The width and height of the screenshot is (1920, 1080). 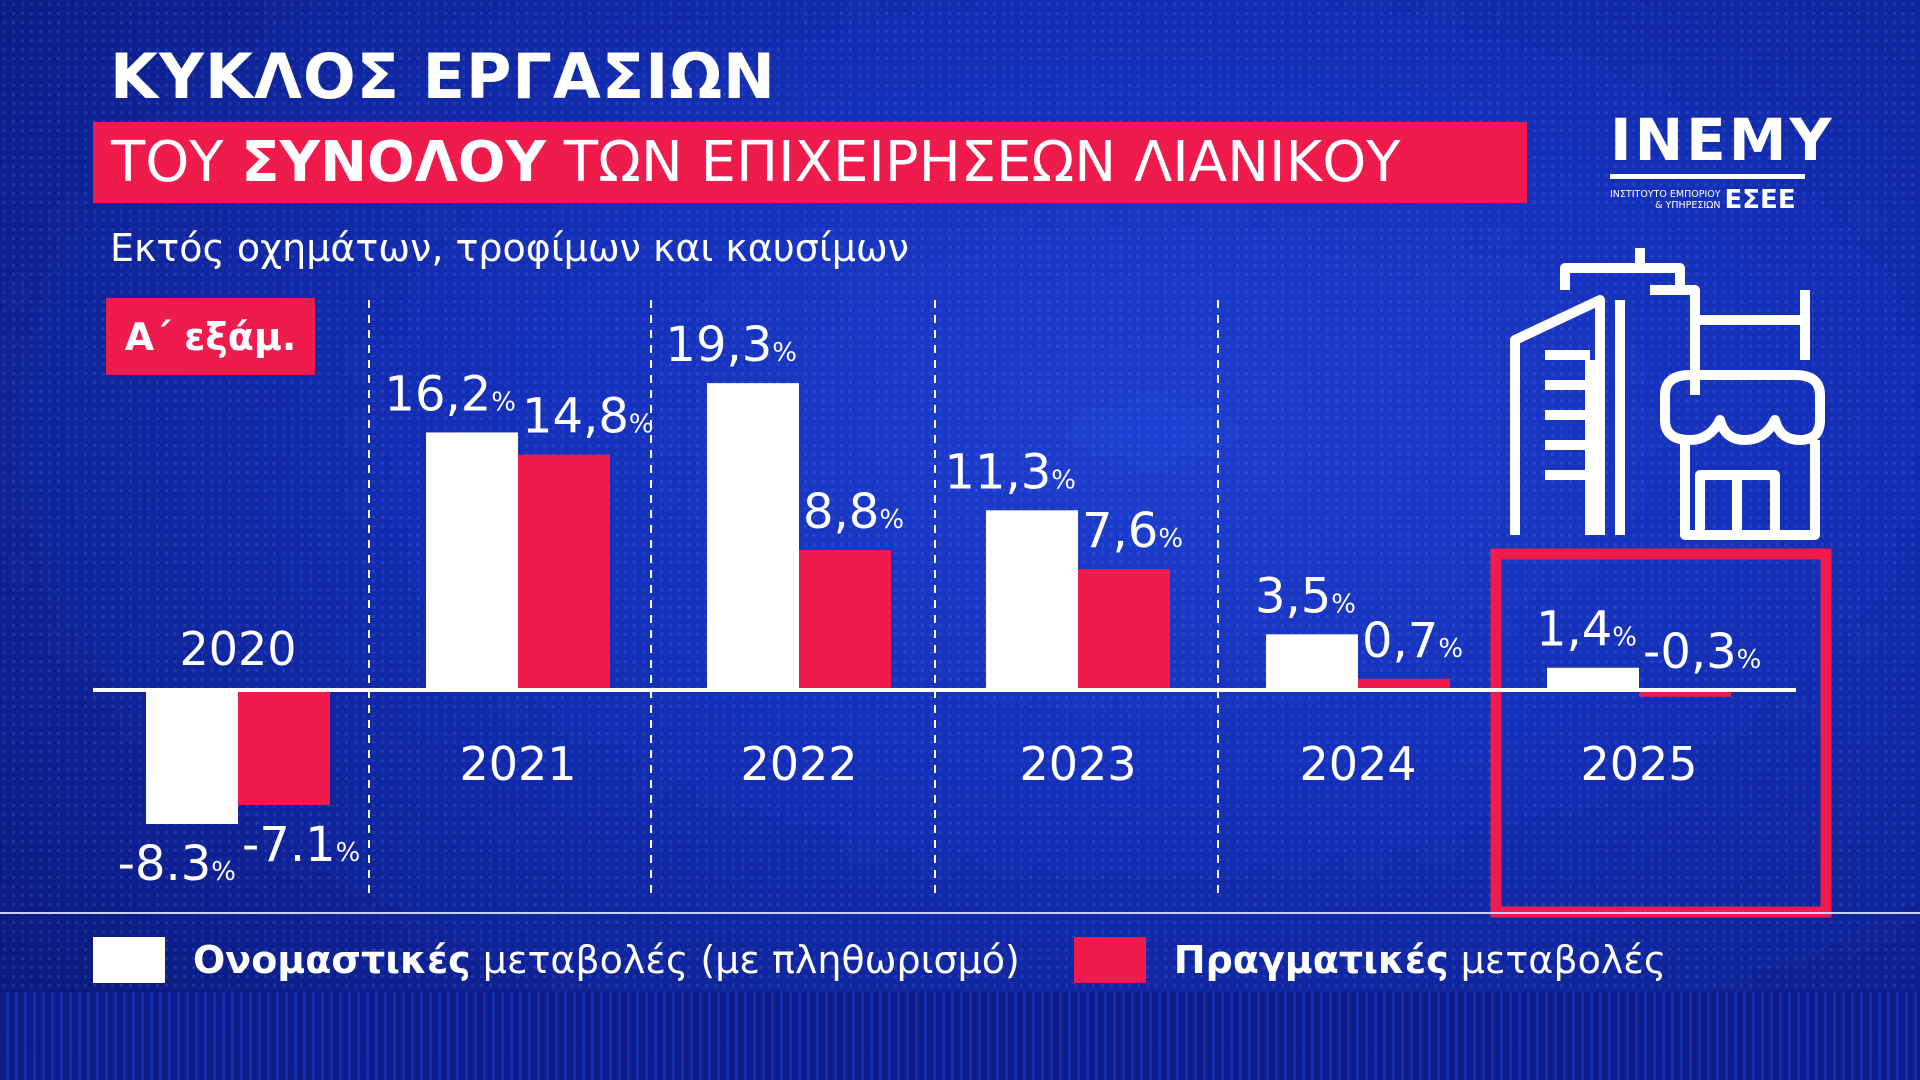 I want to click on title-band: ΤΟΥ ΣΥΝΟΛΟΥ ΤΩΝ ΕΠΙΧΕΙΡΗΣΕΩΝ ΛΙΑΝΙΚΟΥ, so click(x=810, y=162).